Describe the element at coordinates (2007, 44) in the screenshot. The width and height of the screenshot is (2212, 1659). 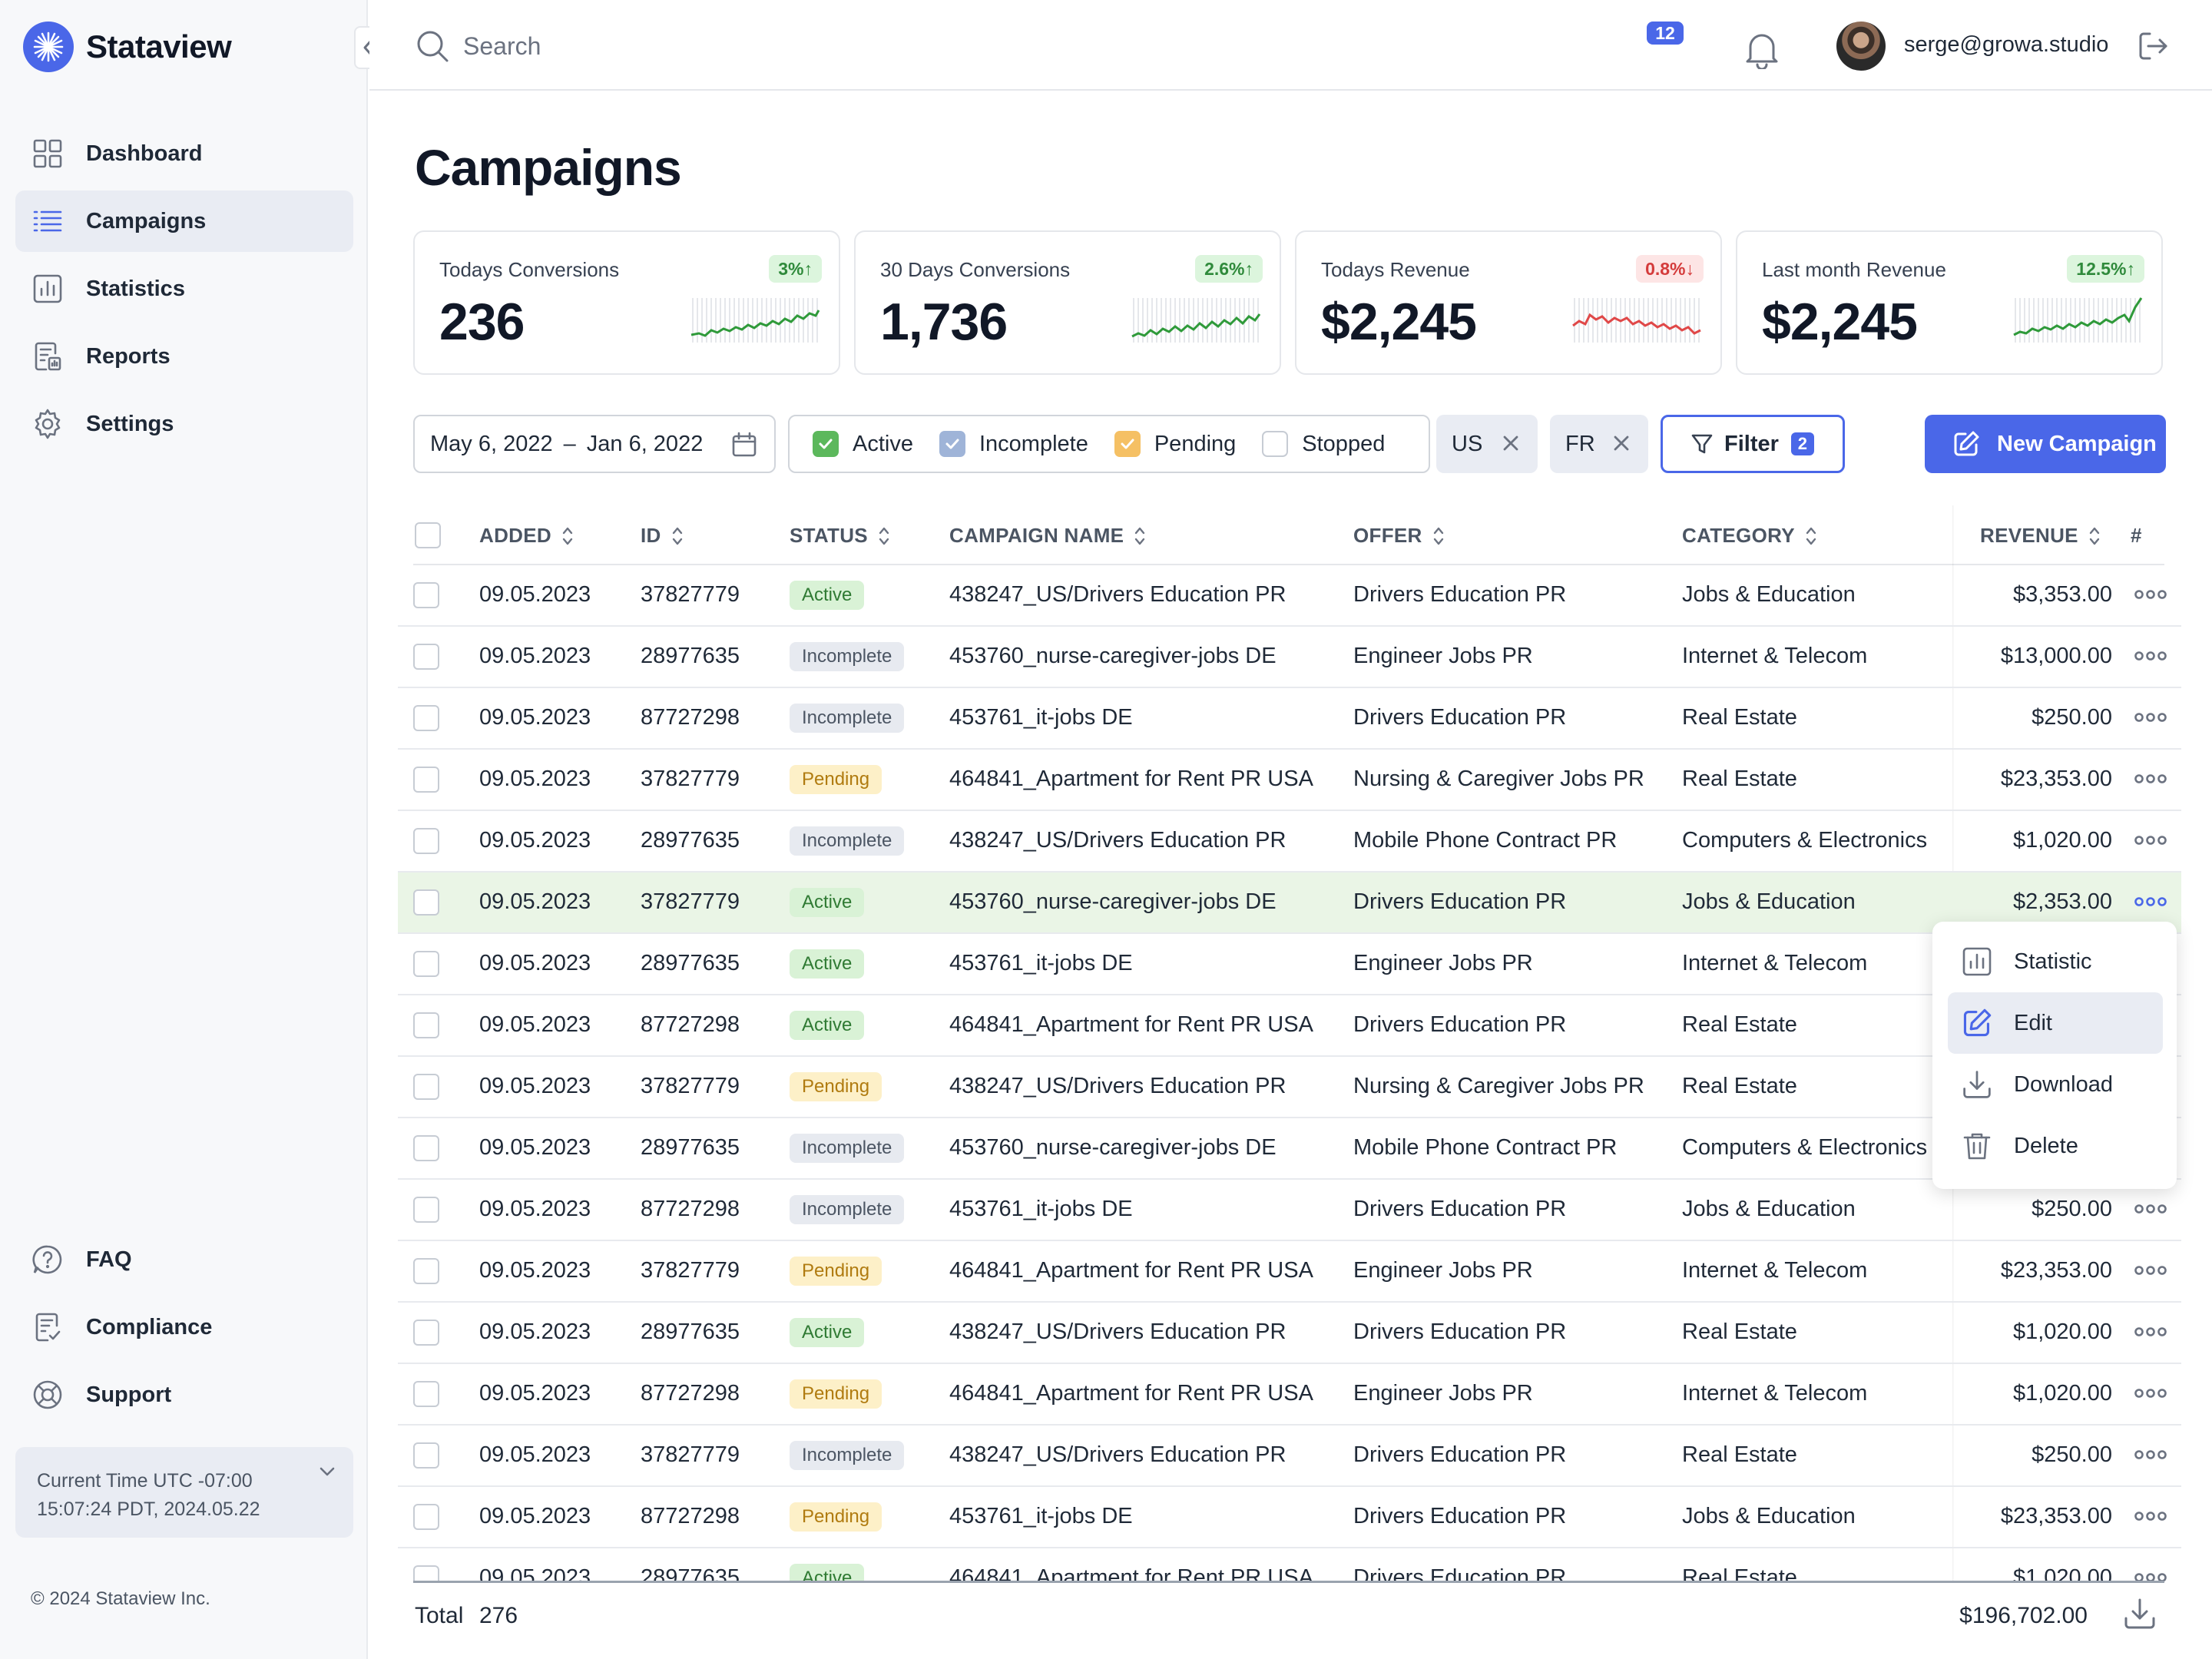
I see `user-email: serge@growa.studio` at that location.